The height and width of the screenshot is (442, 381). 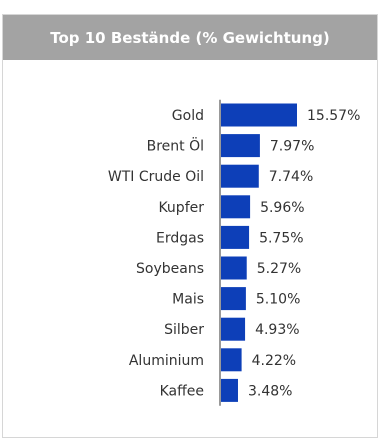 What do you see at coordinates (333, 116) in the screenshot?
I see `value-label: 15.57%` at bounding box center [333, 116].